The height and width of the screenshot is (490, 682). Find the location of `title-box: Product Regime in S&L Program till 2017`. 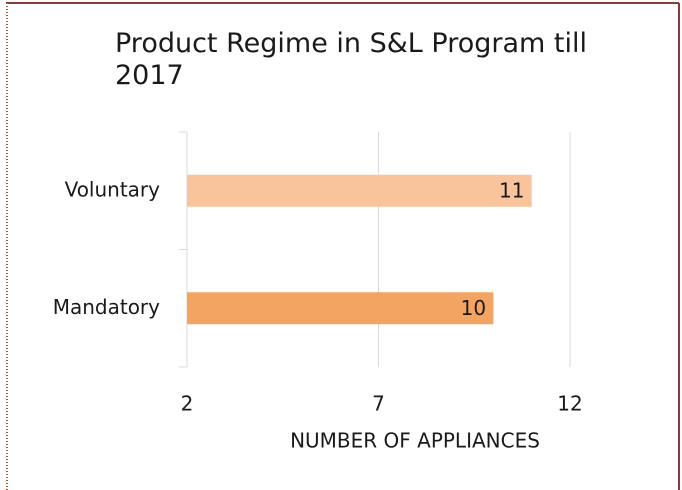

title-box: Product Regime in S&L Program till 2017 is located at coordinates (351, 59).